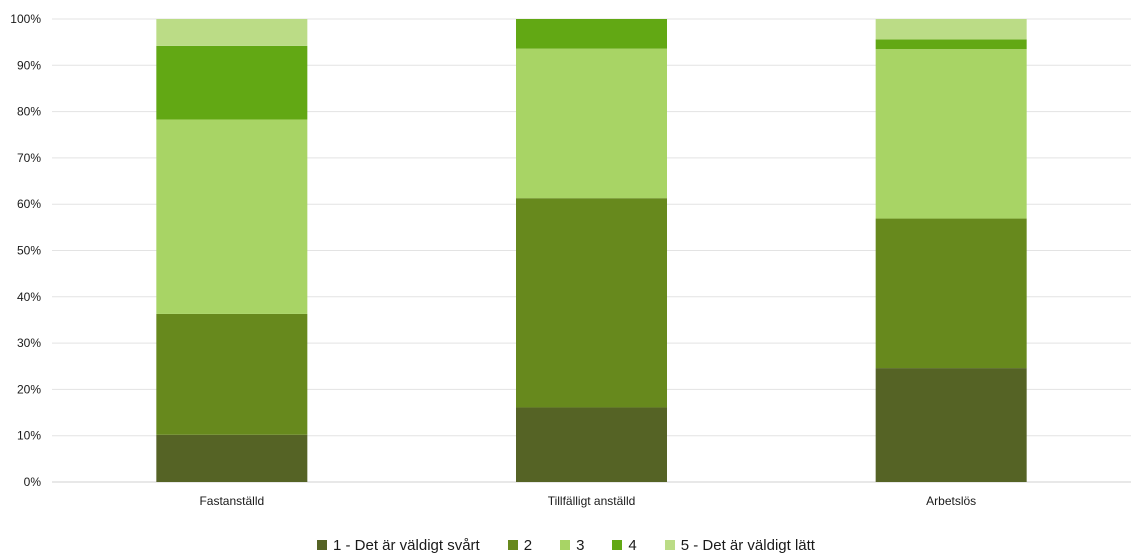 The width and height of the screenshot is (1132, 554). I want to click on y-tick-label: 50%, so click(29, 251).